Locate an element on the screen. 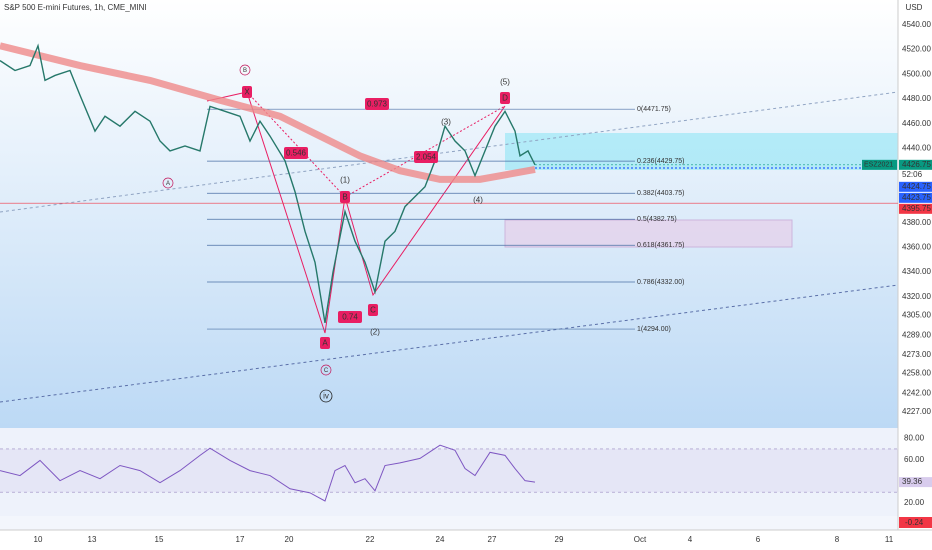 The height and width of the screenshot is (550, 932). rsi-band-fill is located at coordinates (449, 470).